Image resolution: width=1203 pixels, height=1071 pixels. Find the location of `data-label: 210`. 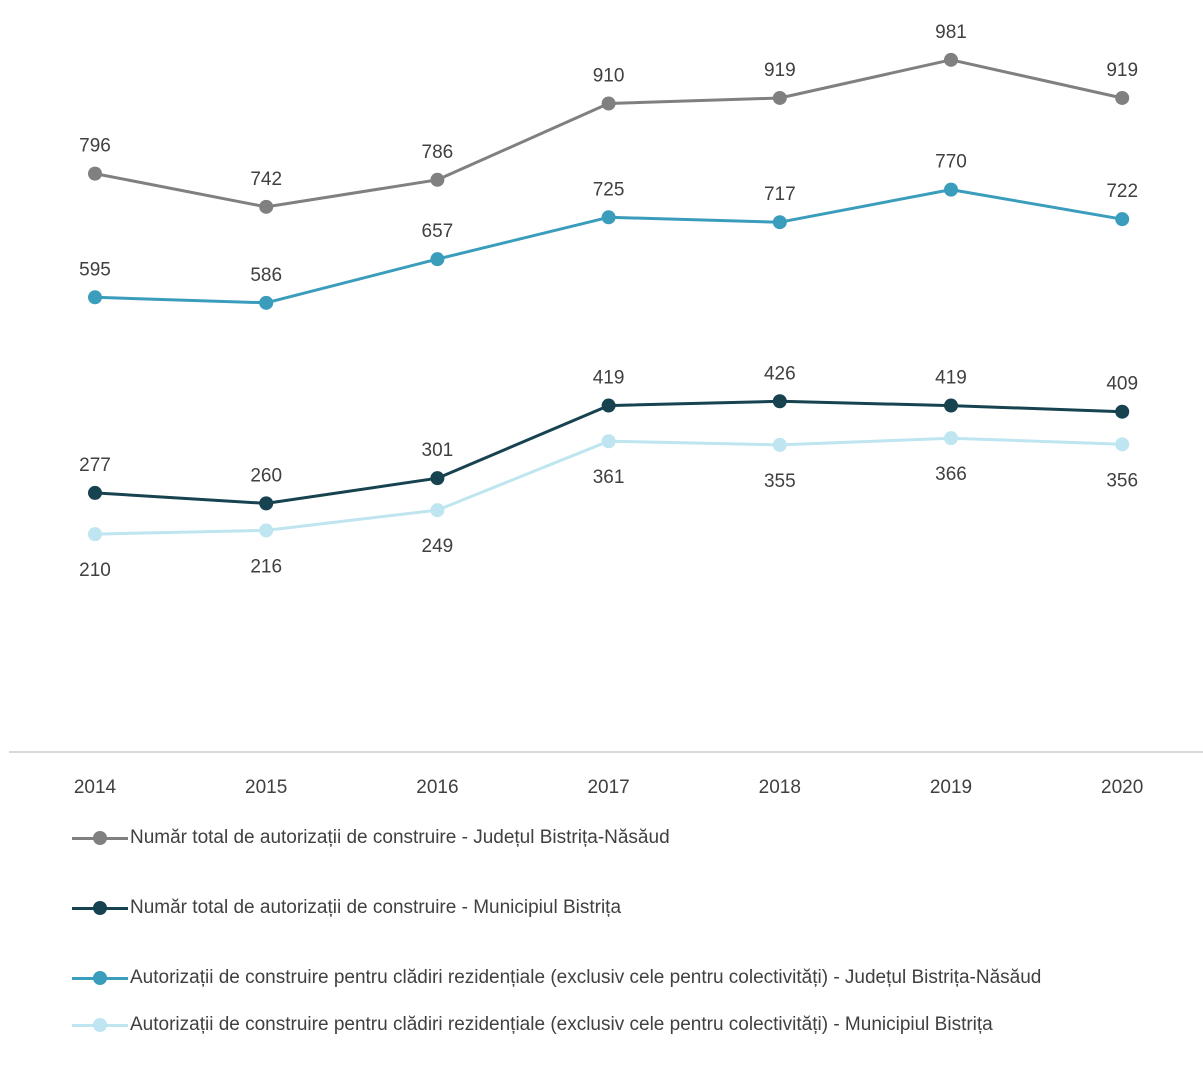

data-label: 210 is located at coordinates (95, 570).